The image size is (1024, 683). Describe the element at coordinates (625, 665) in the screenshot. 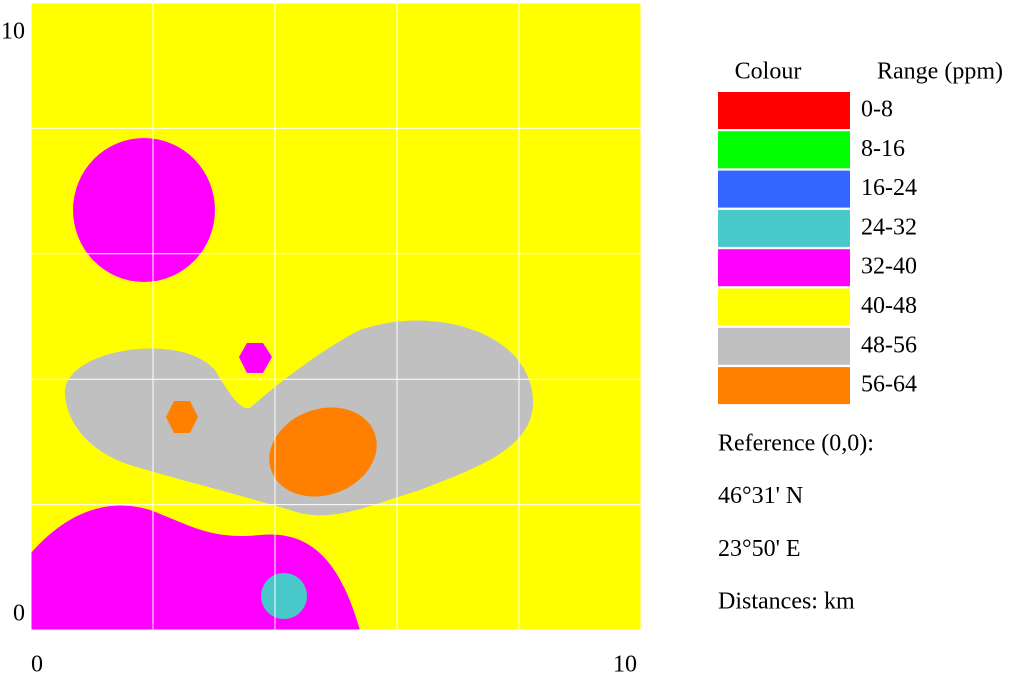

I see `x-tick-label: 10` at that location.